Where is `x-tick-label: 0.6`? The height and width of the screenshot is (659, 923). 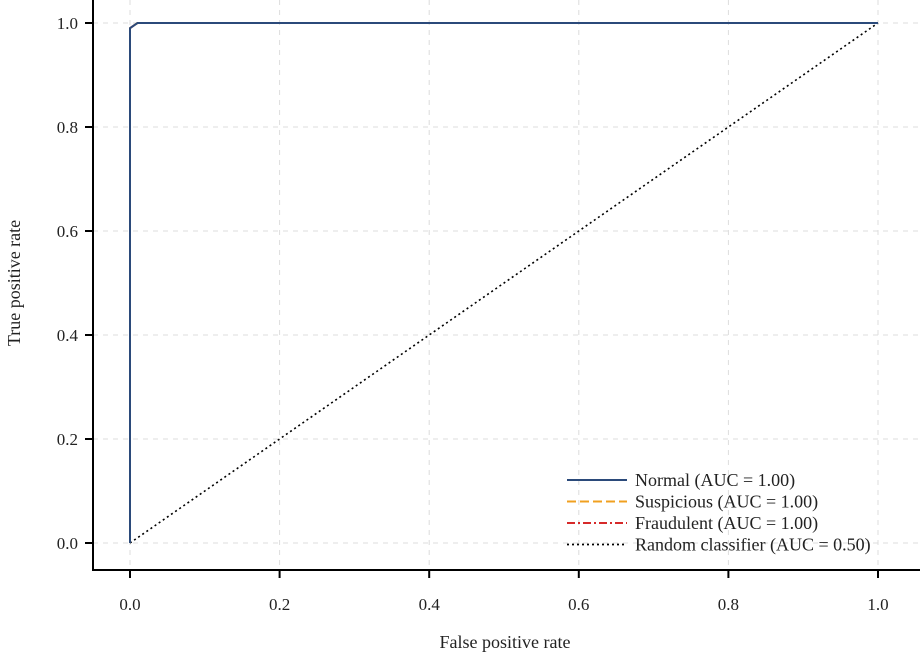
x-tick-label: 0.6 is located at coordinates (578, 604).